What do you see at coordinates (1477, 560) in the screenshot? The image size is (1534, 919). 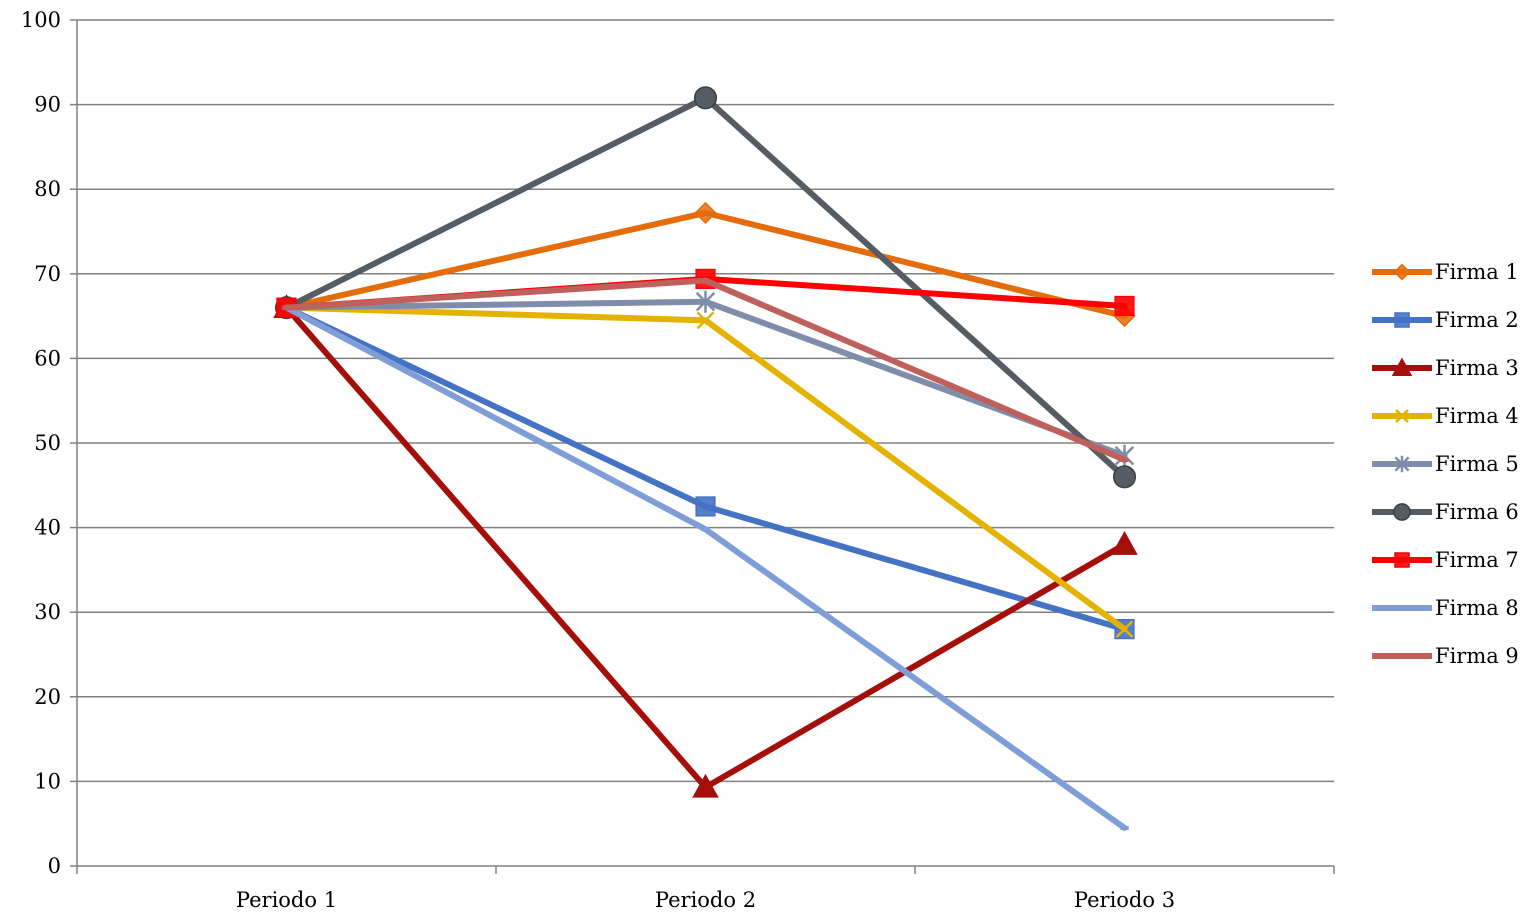 I see `legend-label: Firma 7` at bounding box center [1477, 560].